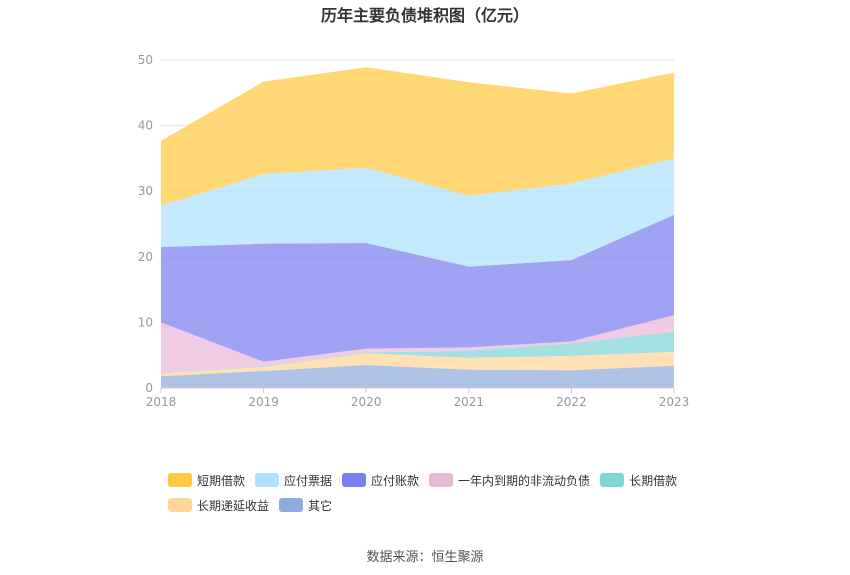 The image size is (850, 575). What do you see at coordinates (653, 480) in the screenshot?
I see `legend-label: 长期借款` at bounding box center [653, 480].